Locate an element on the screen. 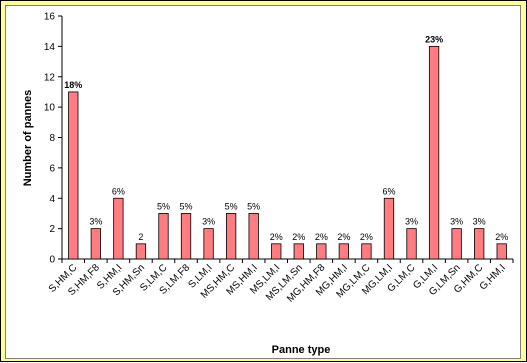 This screenshot has height=363, width=527. y-tick-label: 8 is located at coordinates (52, 138).